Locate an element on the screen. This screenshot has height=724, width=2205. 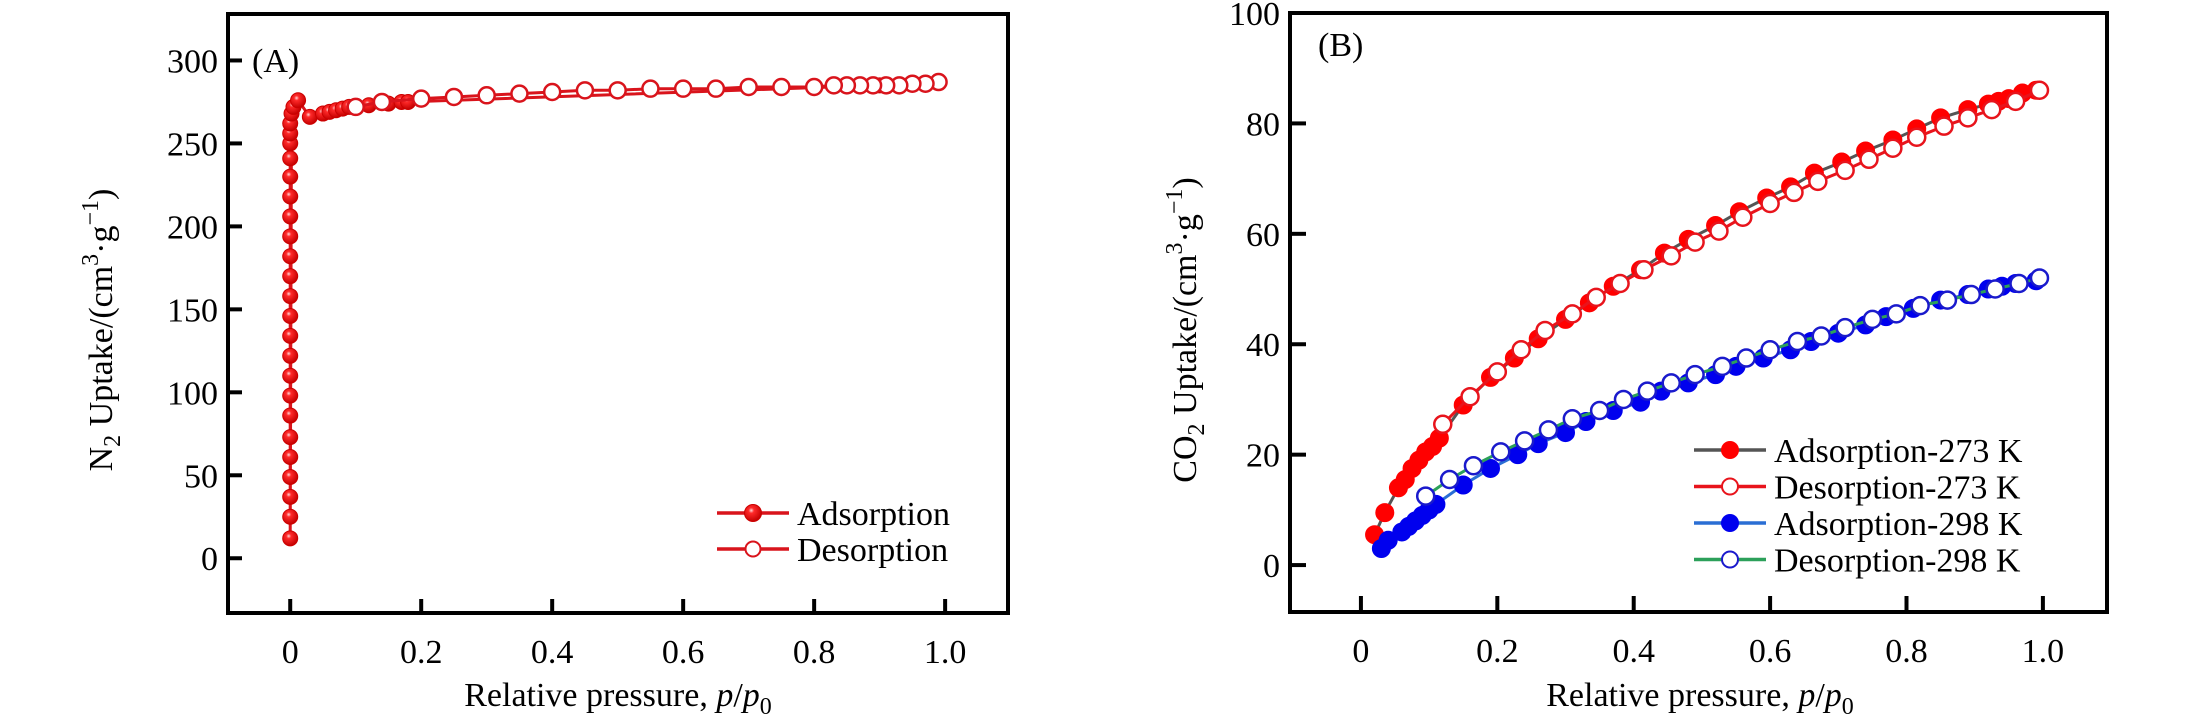
legend-item: Adsorption-273 K is located at coordinates (1858, 451).